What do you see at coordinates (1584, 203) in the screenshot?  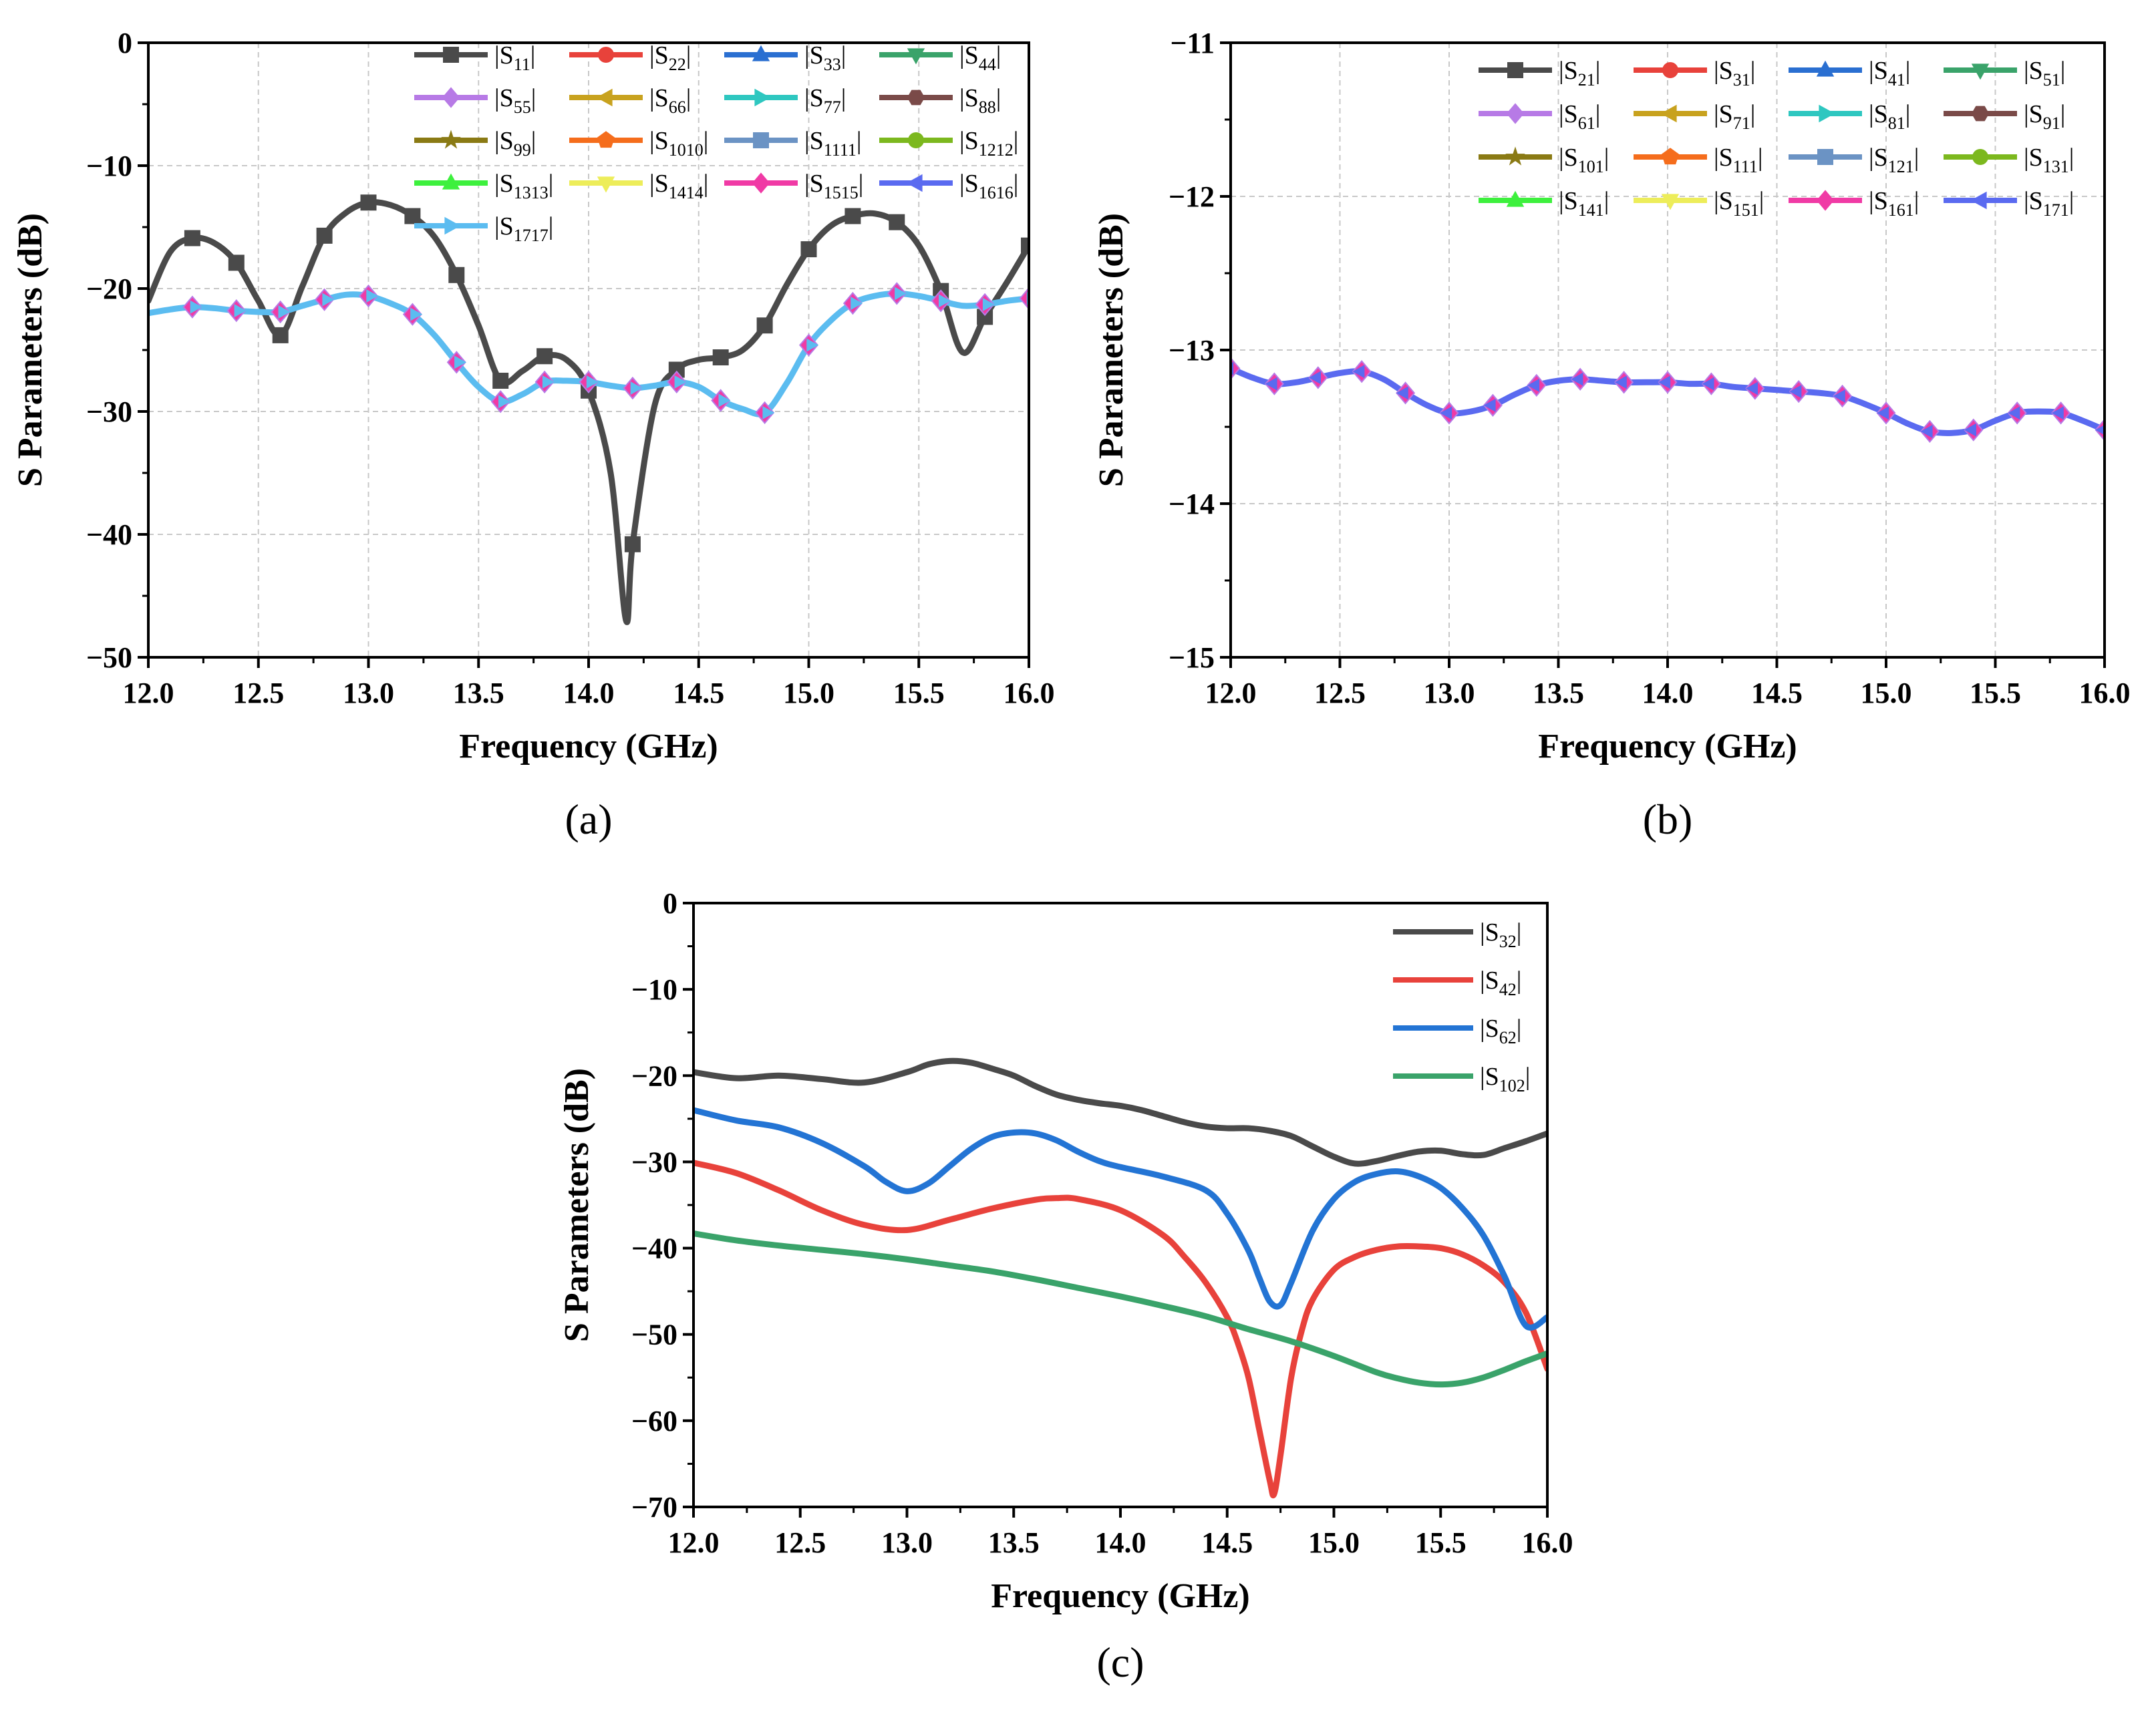 I see `legend-label-141: |S141|` at bounding box center [1584, 203].